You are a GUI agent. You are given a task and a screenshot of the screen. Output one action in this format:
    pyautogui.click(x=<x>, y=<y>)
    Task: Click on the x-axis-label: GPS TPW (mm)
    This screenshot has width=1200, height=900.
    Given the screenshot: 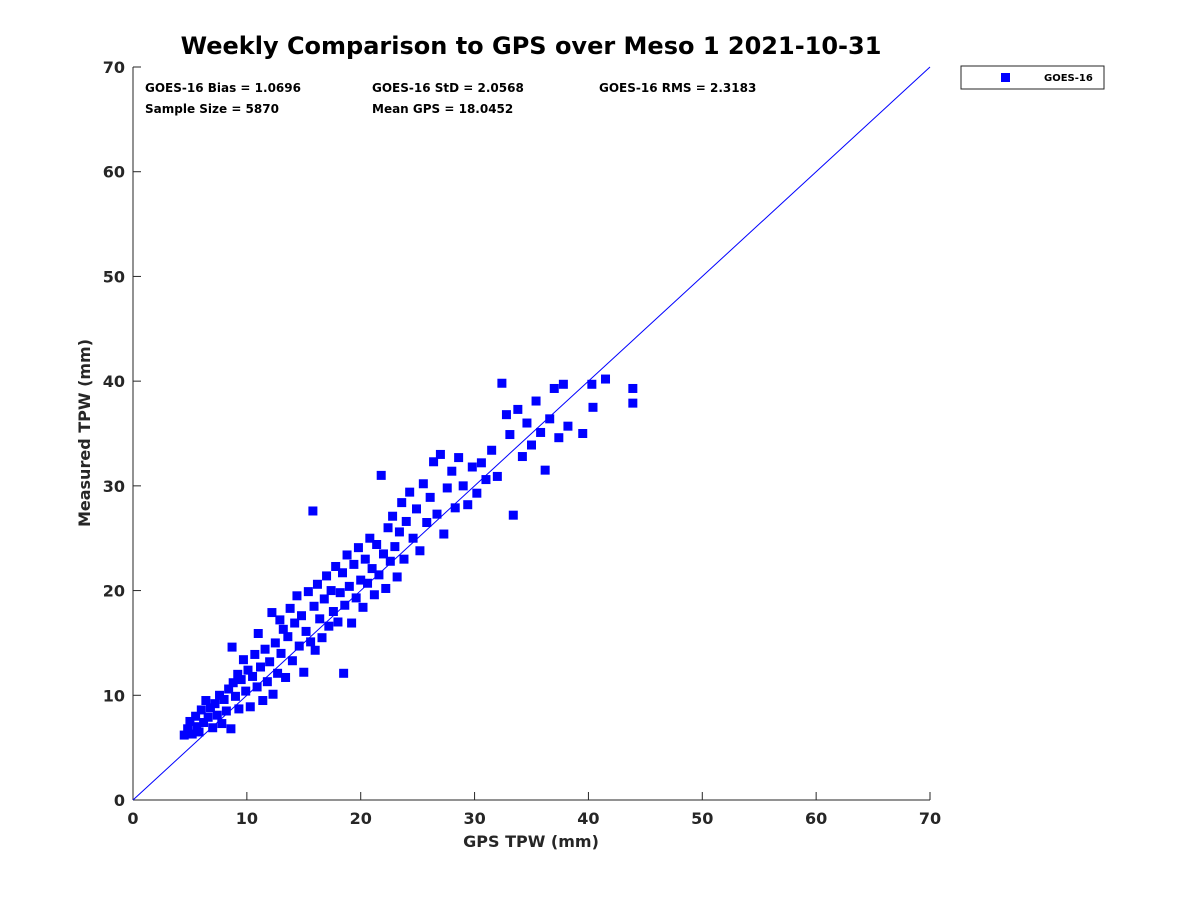 What is the action you would take?
    pyautogui.click(x=531, y=841)
    